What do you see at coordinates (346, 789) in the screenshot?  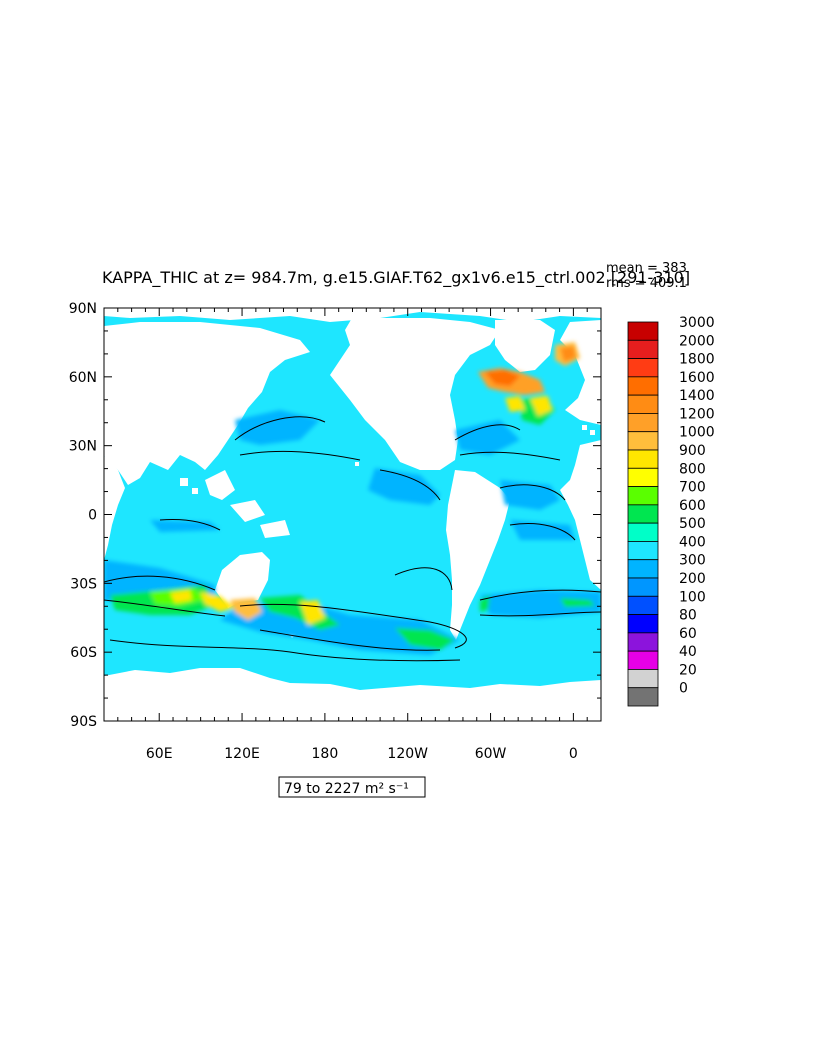 I see `range-label: 79 to 2227 m² s⁻¹` at bounding box center [346, 789].